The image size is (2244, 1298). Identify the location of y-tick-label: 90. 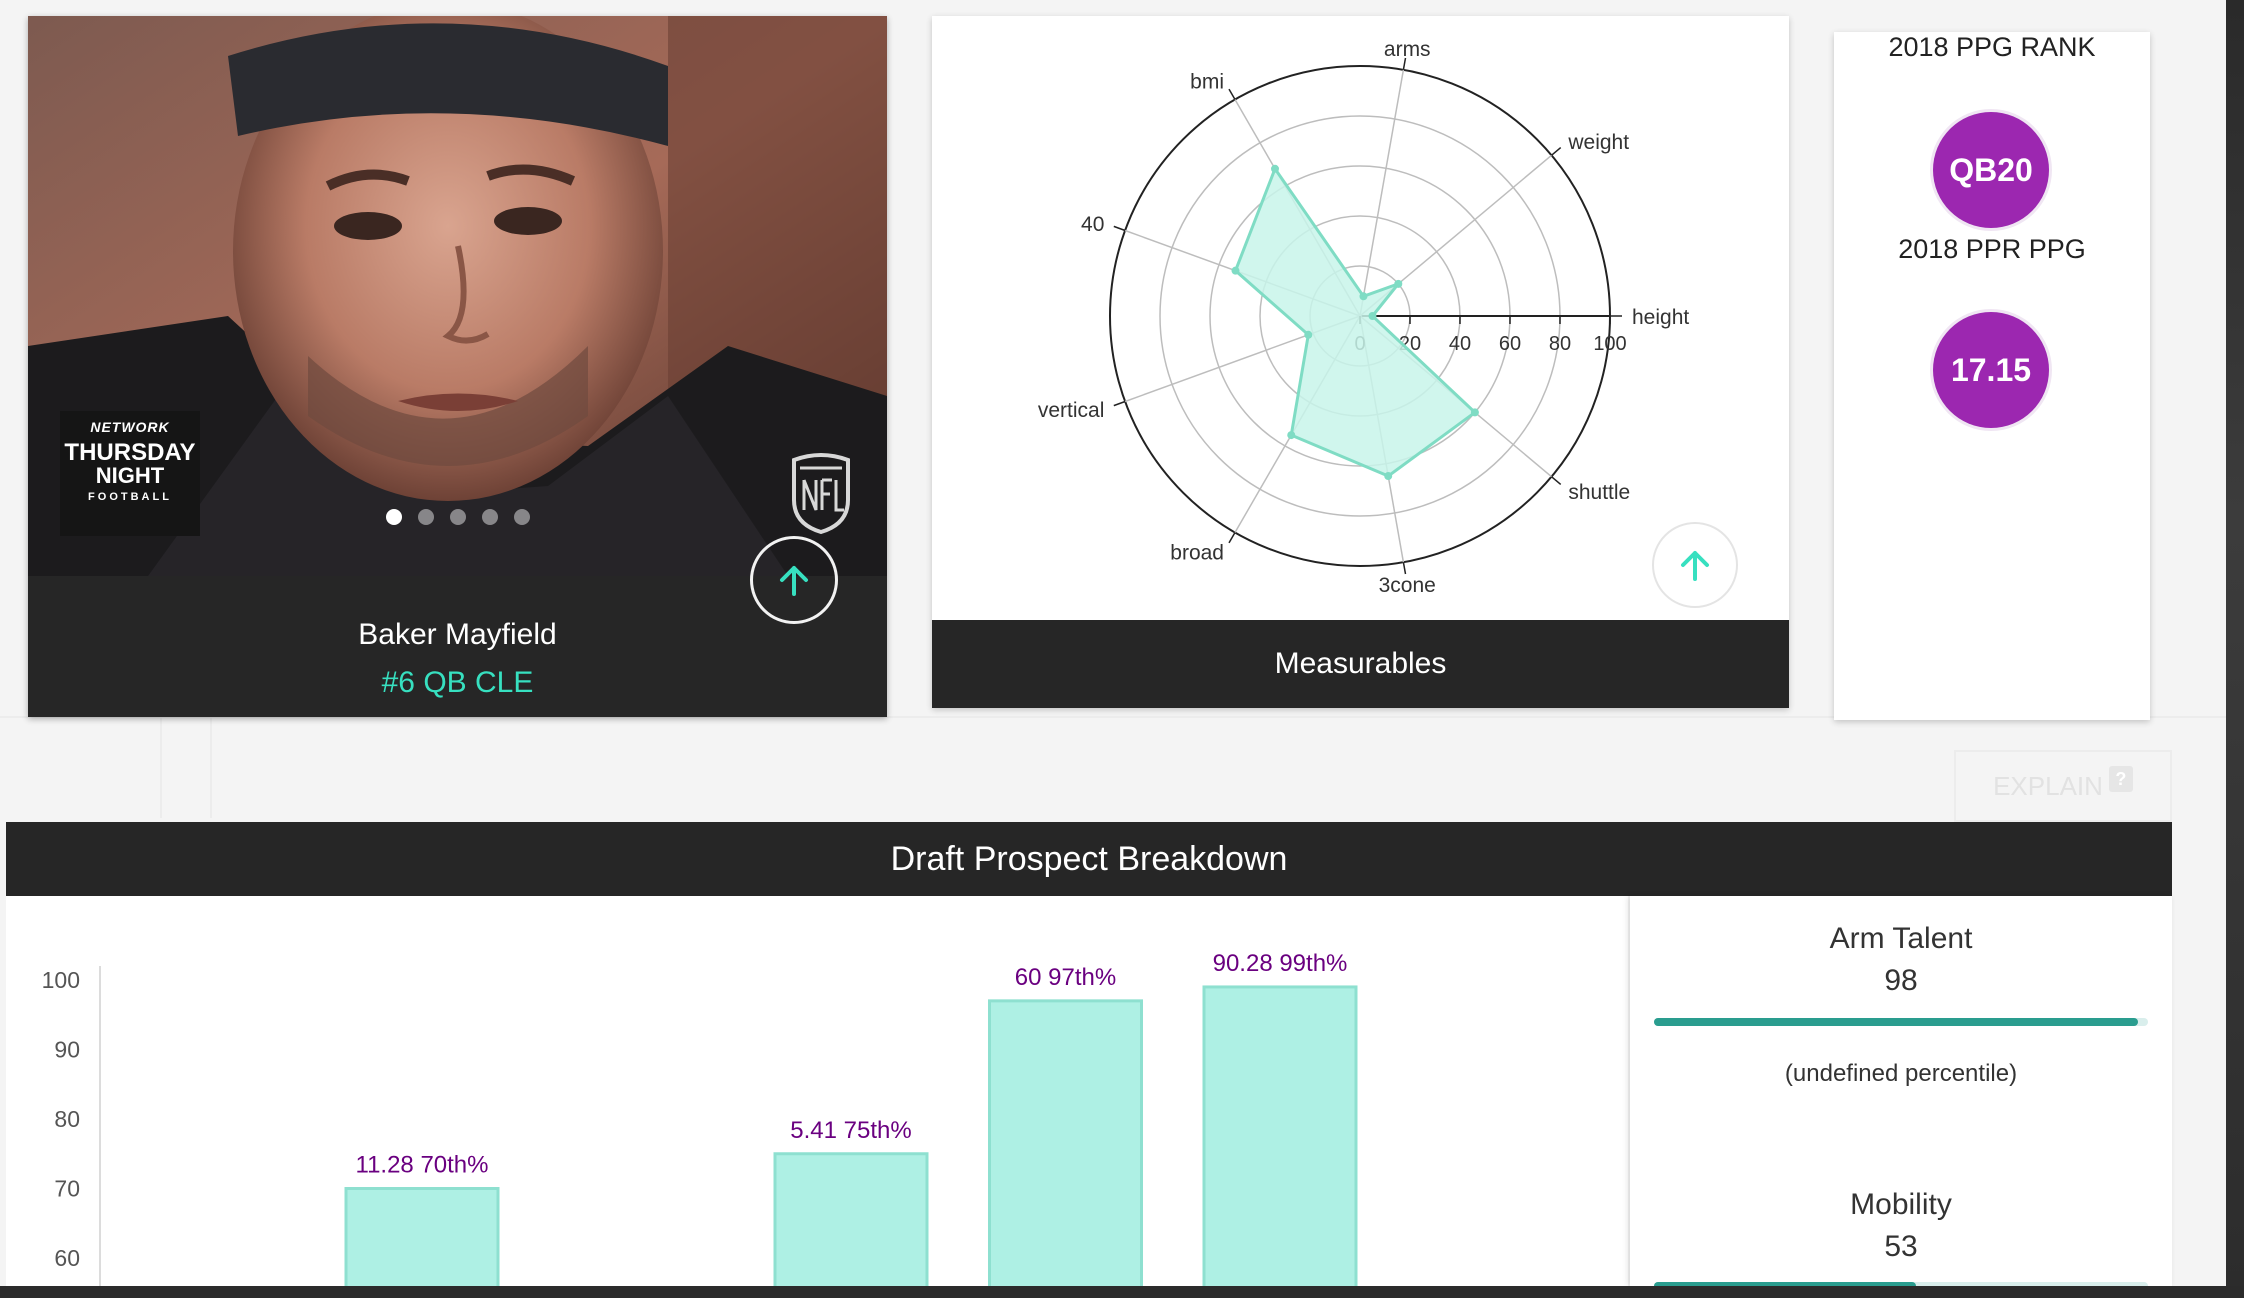
(67, 1050).